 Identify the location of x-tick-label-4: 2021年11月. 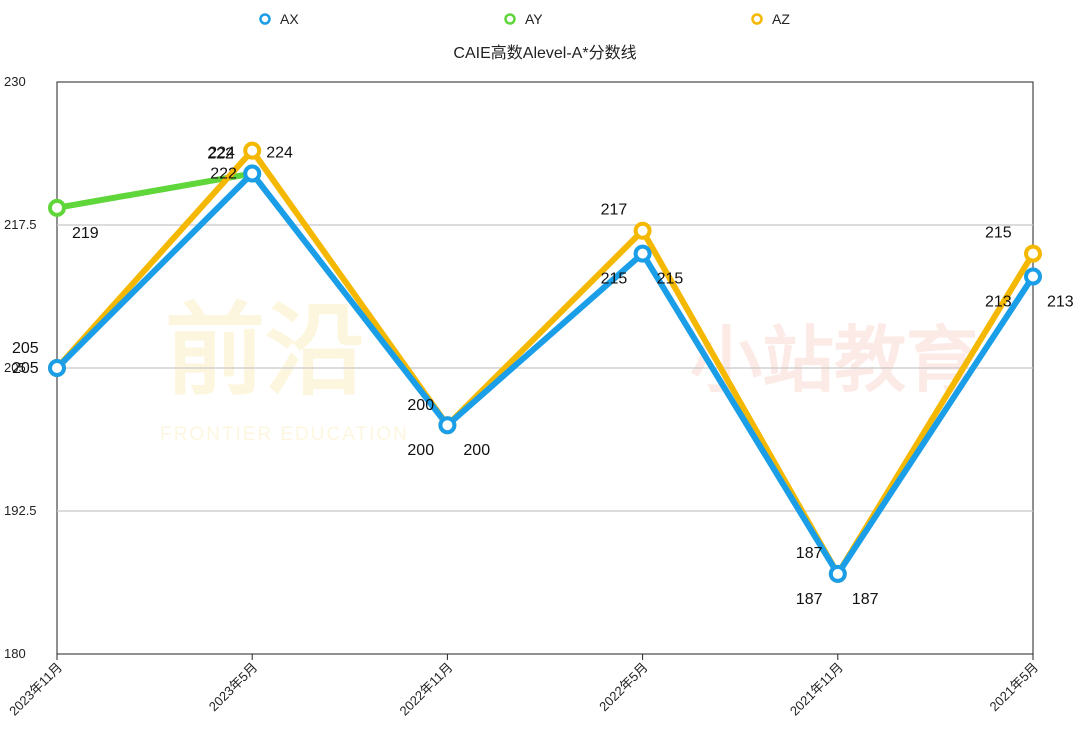
(816, 689).